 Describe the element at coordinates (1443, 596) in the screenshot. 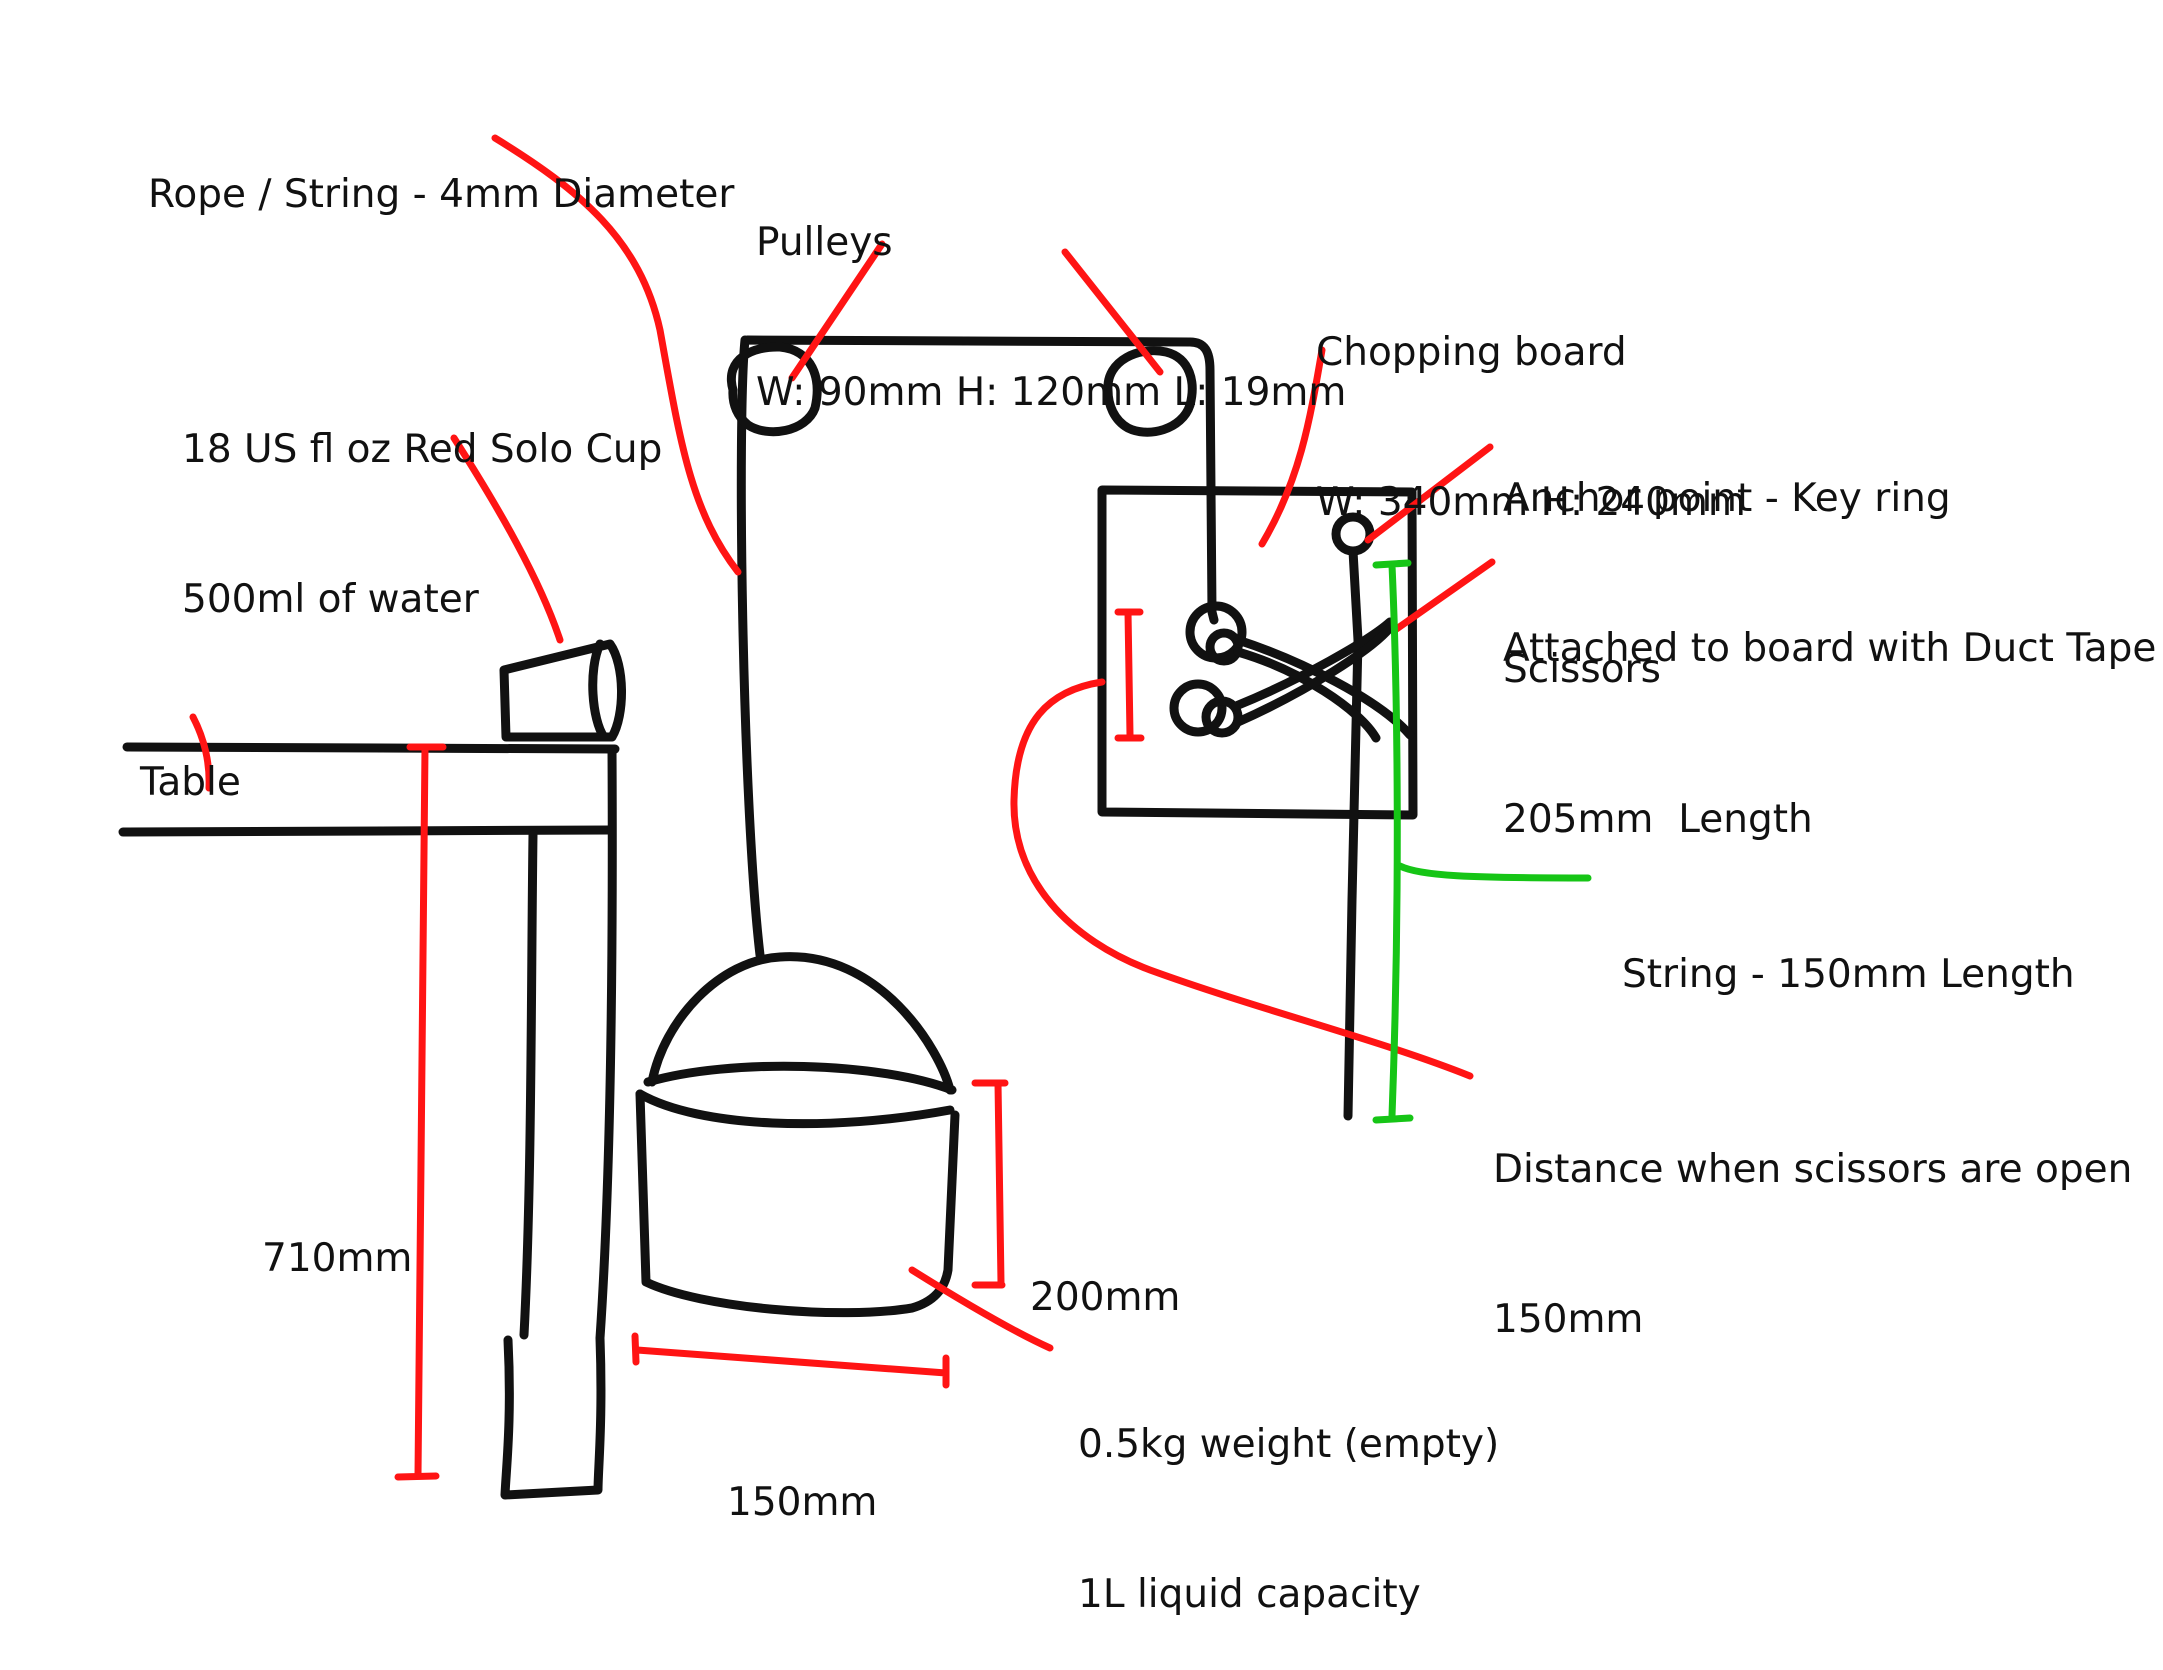

I see `leader-scissors` at that location.